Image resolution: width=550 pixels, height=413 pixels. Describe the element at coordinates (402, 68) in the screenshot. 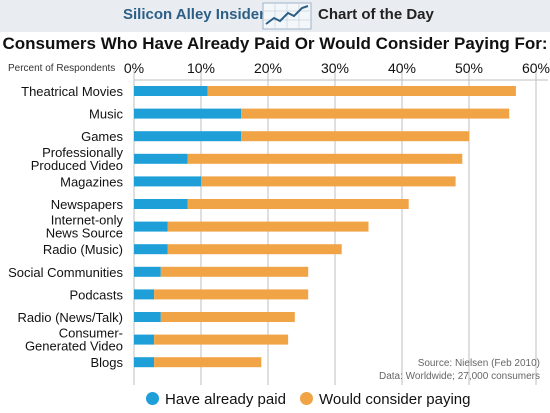

I see `tick-label: 40%` at that location.